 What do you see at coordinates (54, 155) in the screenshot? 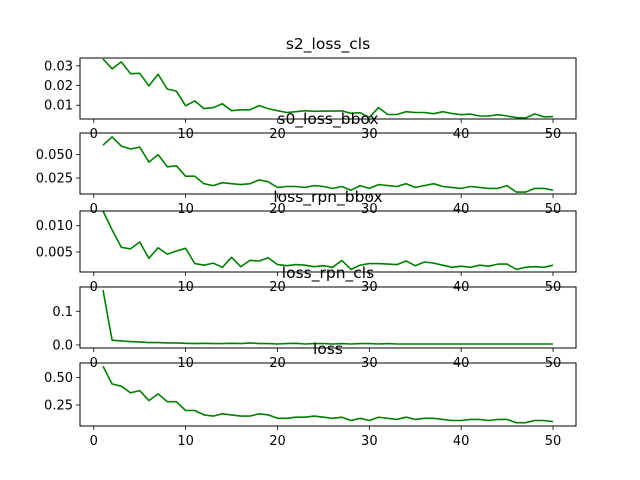
I see `y-tick-label: 0.050` at bounding box center [54, 155].